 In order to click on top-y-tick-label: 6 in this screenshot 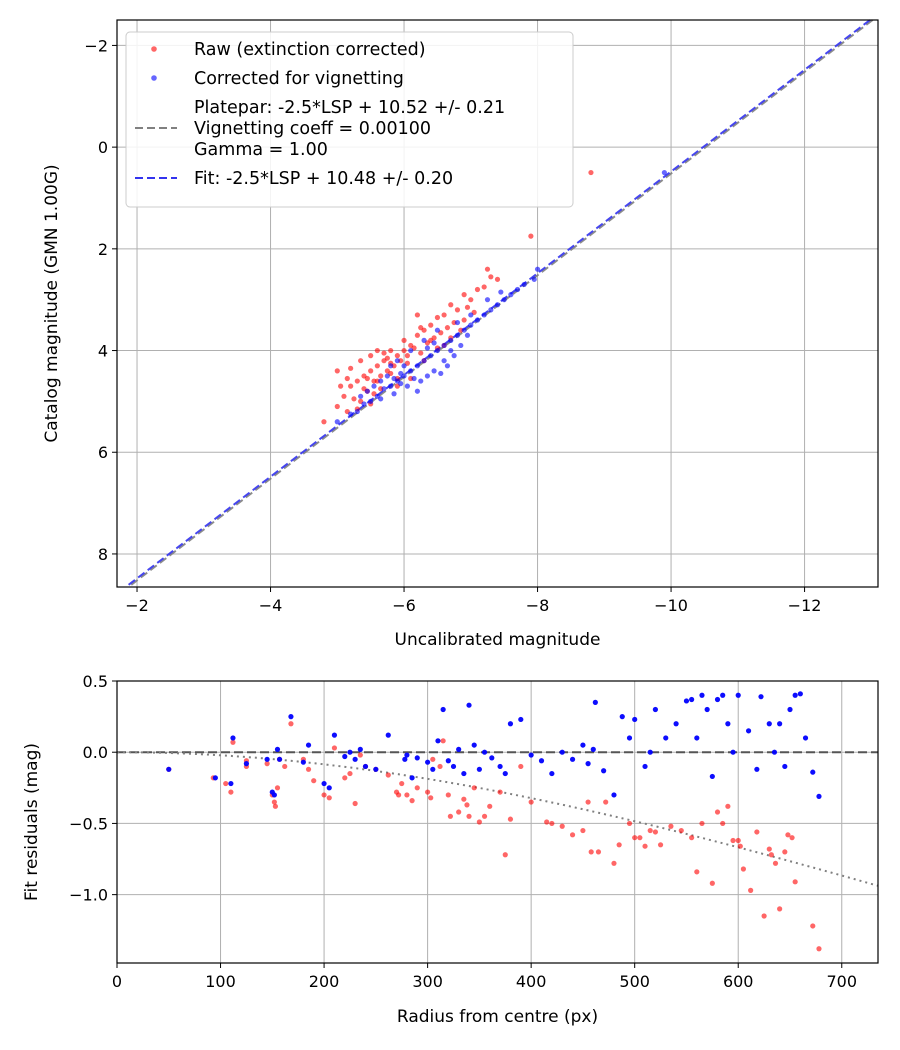, I will do `click(103, 452)`.